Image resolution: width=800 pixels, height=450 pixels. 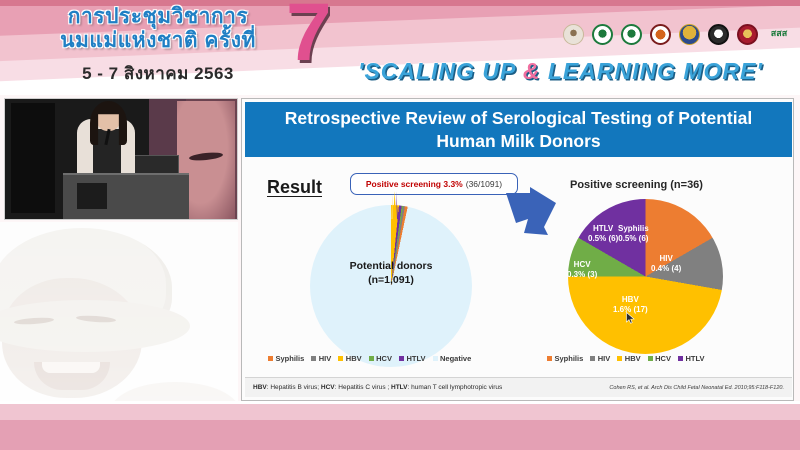 I want to click on legend2-label-syphilis: Syphilis, so click(x=569, y=358).